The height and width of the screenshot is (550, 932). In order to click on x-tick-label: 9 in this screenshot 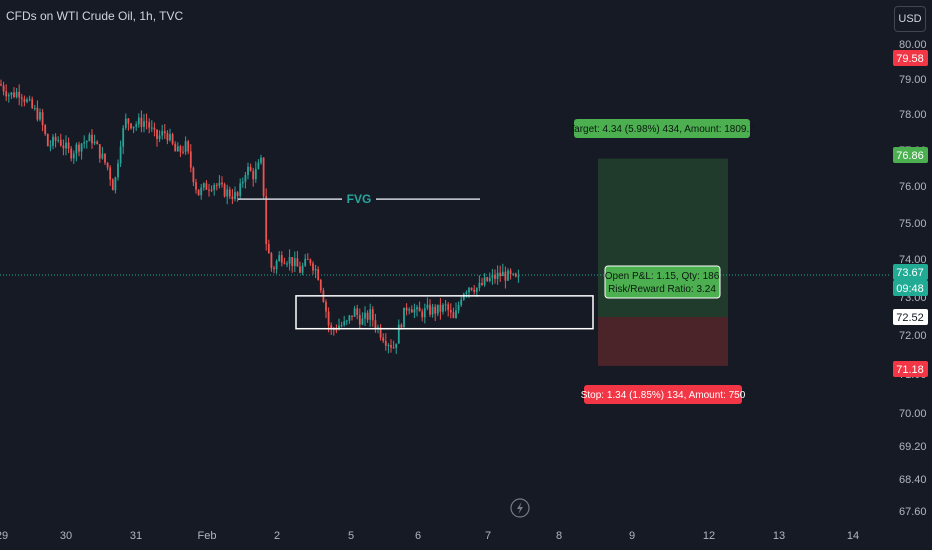, I will do `click(632, 536)`.